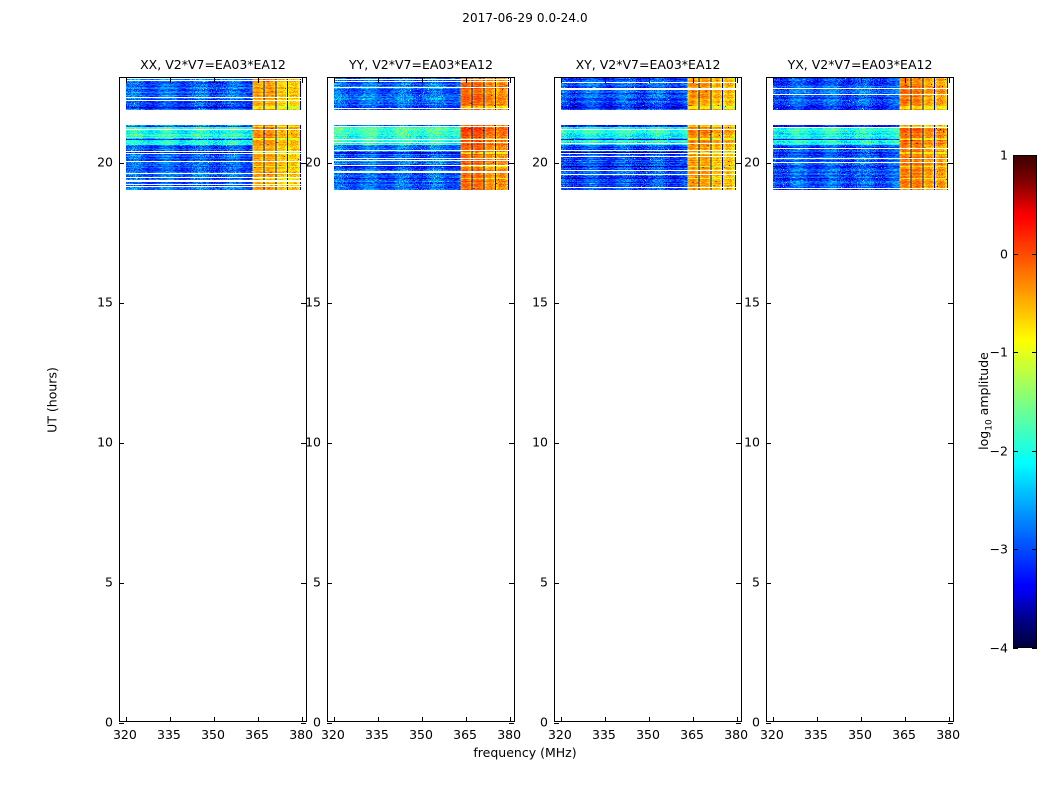 Image resolution: width=1050 pixels, height=800 pixels. Describe the element at coordinates (525, 18) in the screenshot. I see `figure-suptitle: 2017-06-29 0.0-24.0` at that location.